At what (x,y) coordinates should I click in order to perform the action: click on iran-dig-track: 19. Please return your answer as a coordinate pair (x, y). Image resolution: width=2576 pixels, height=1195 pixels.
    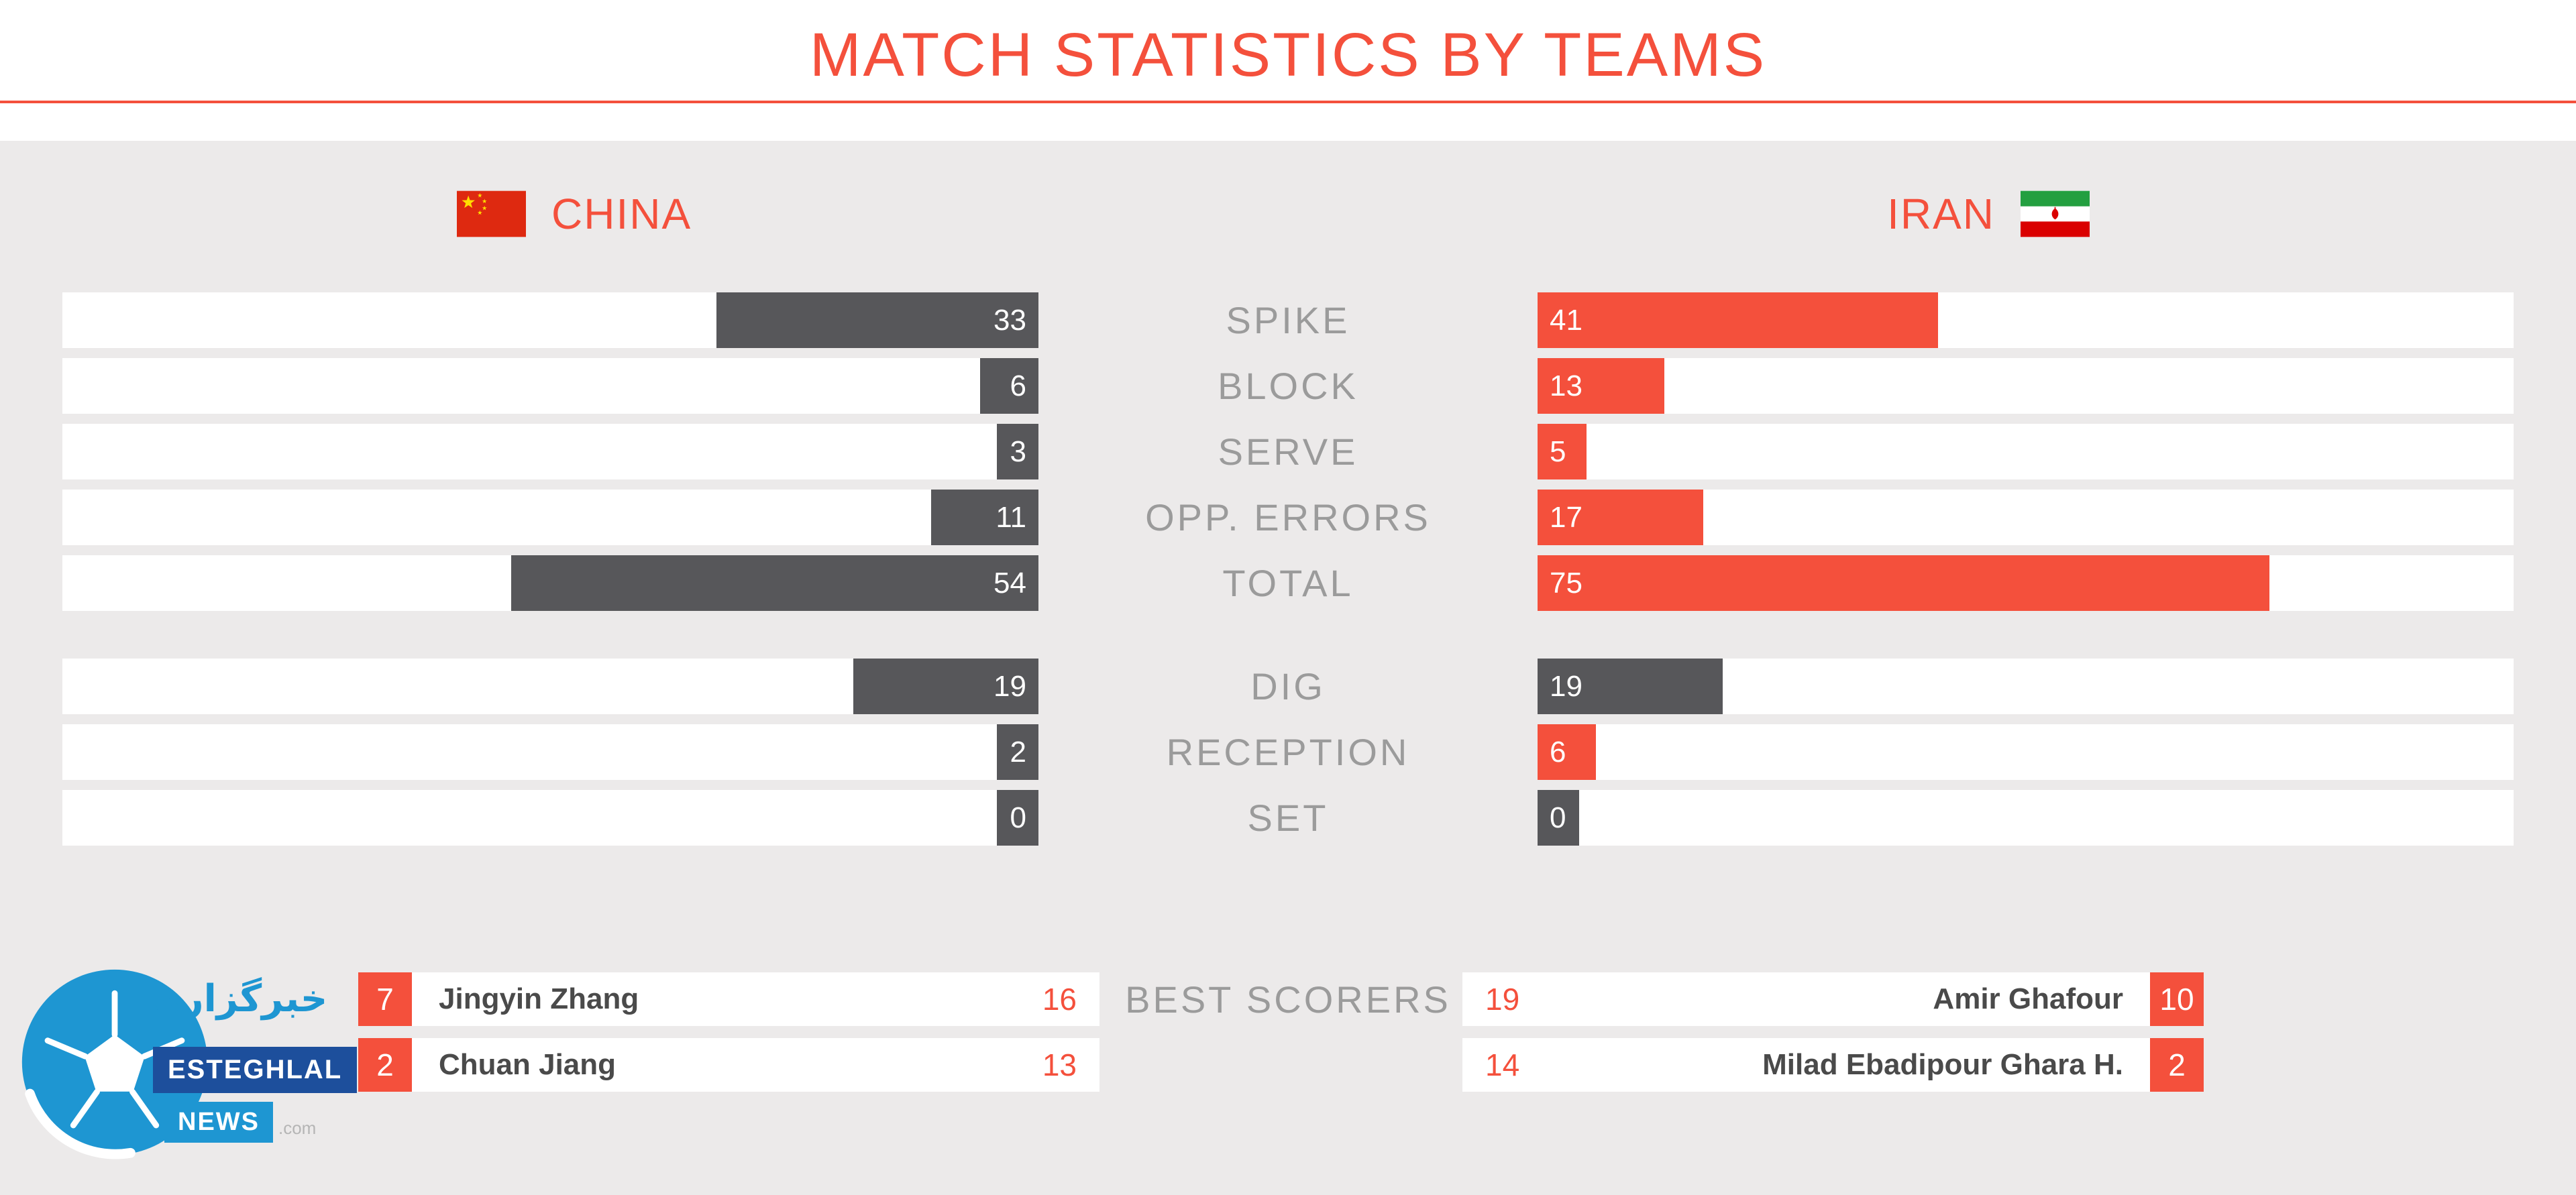
    Looking at the image, I should click on (2026, 686).